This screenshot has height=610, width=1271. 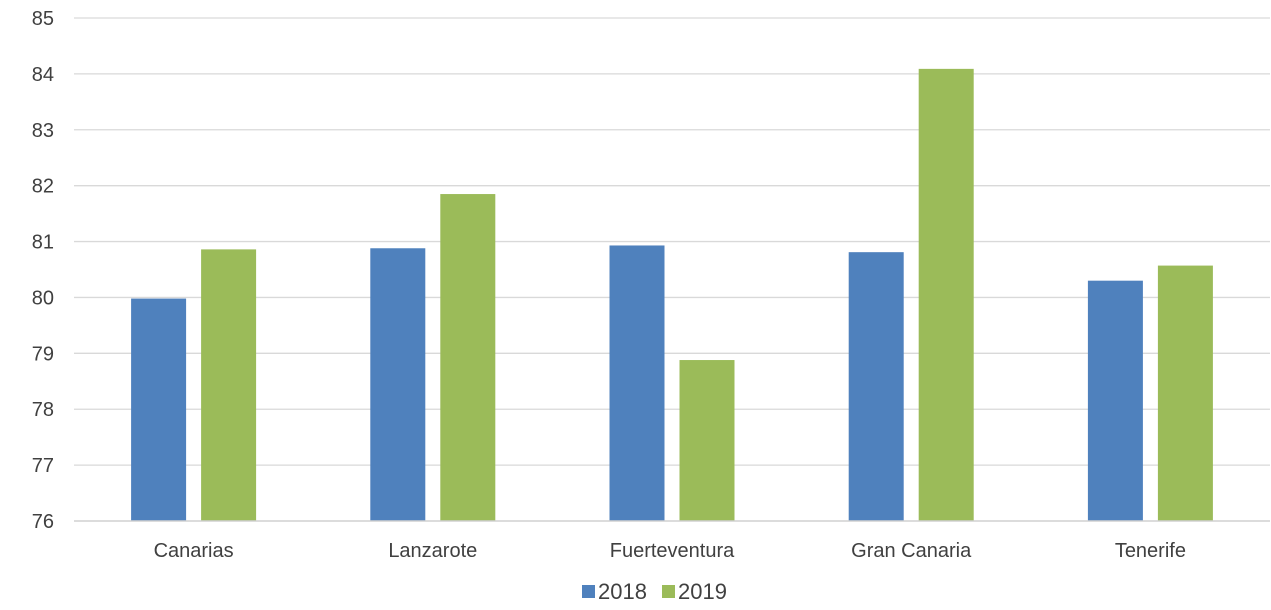 What do you see at coordinates (432, 551) in the screenshot?
I see `x-category-label: Lanzarote` at bounding box center [432, 551].